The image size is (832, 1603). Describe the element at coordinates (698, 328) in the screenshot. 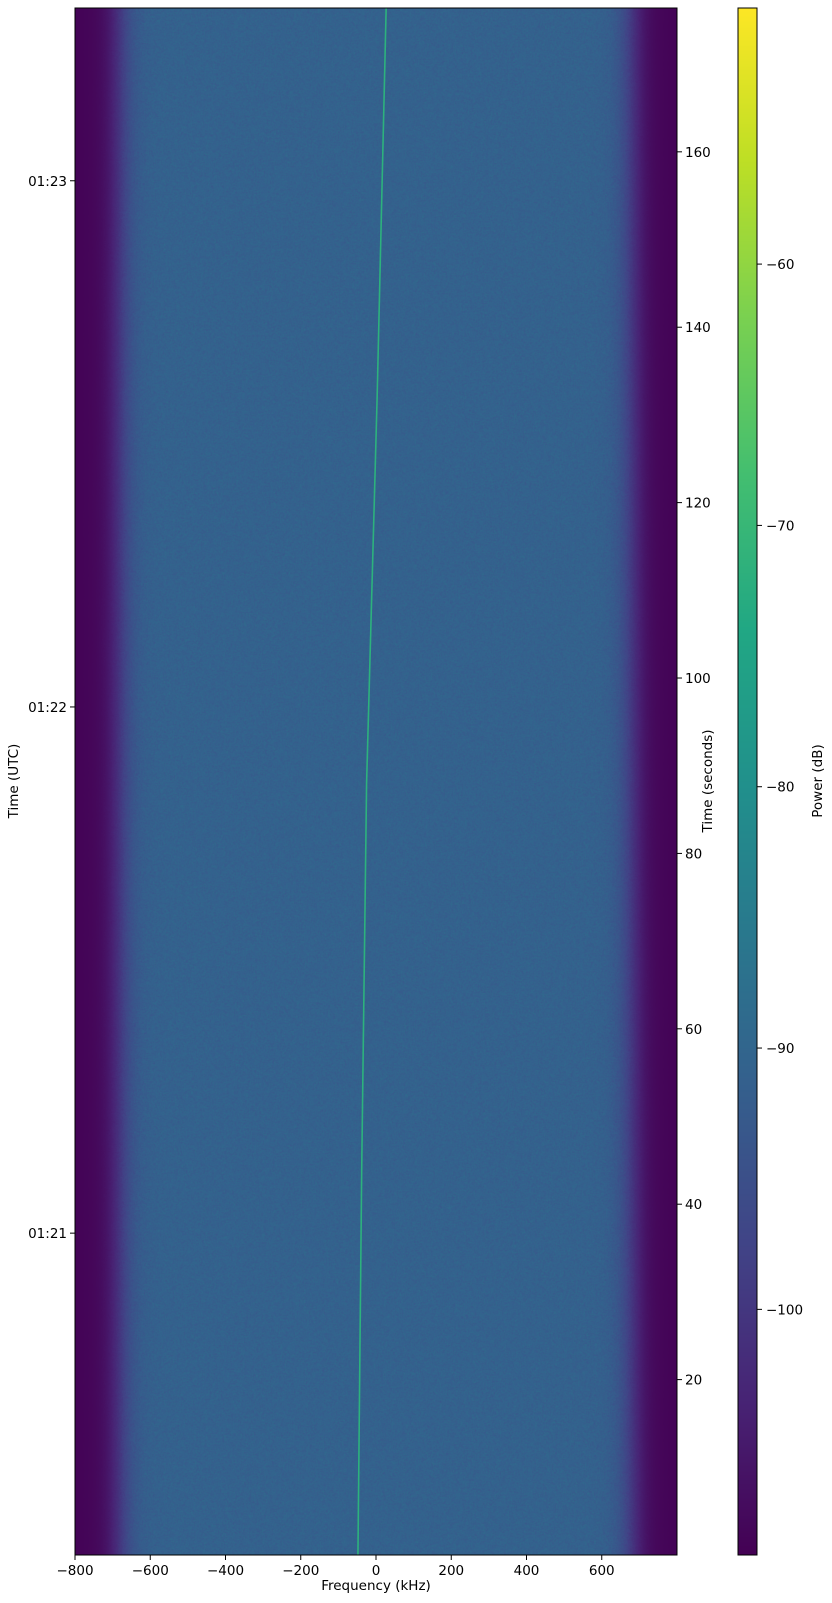

I see `right-y-tick-label: 140` at that location.